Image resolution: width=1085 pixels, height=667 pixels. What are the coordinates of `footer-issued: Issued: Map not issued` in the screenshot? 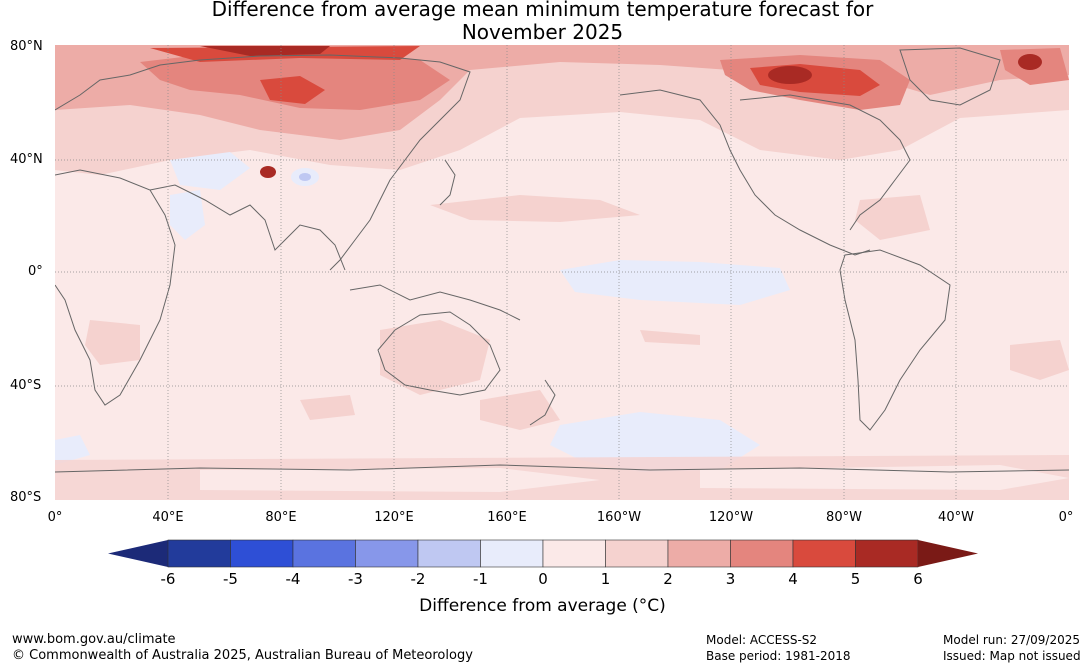 It's located at (1012, 656).